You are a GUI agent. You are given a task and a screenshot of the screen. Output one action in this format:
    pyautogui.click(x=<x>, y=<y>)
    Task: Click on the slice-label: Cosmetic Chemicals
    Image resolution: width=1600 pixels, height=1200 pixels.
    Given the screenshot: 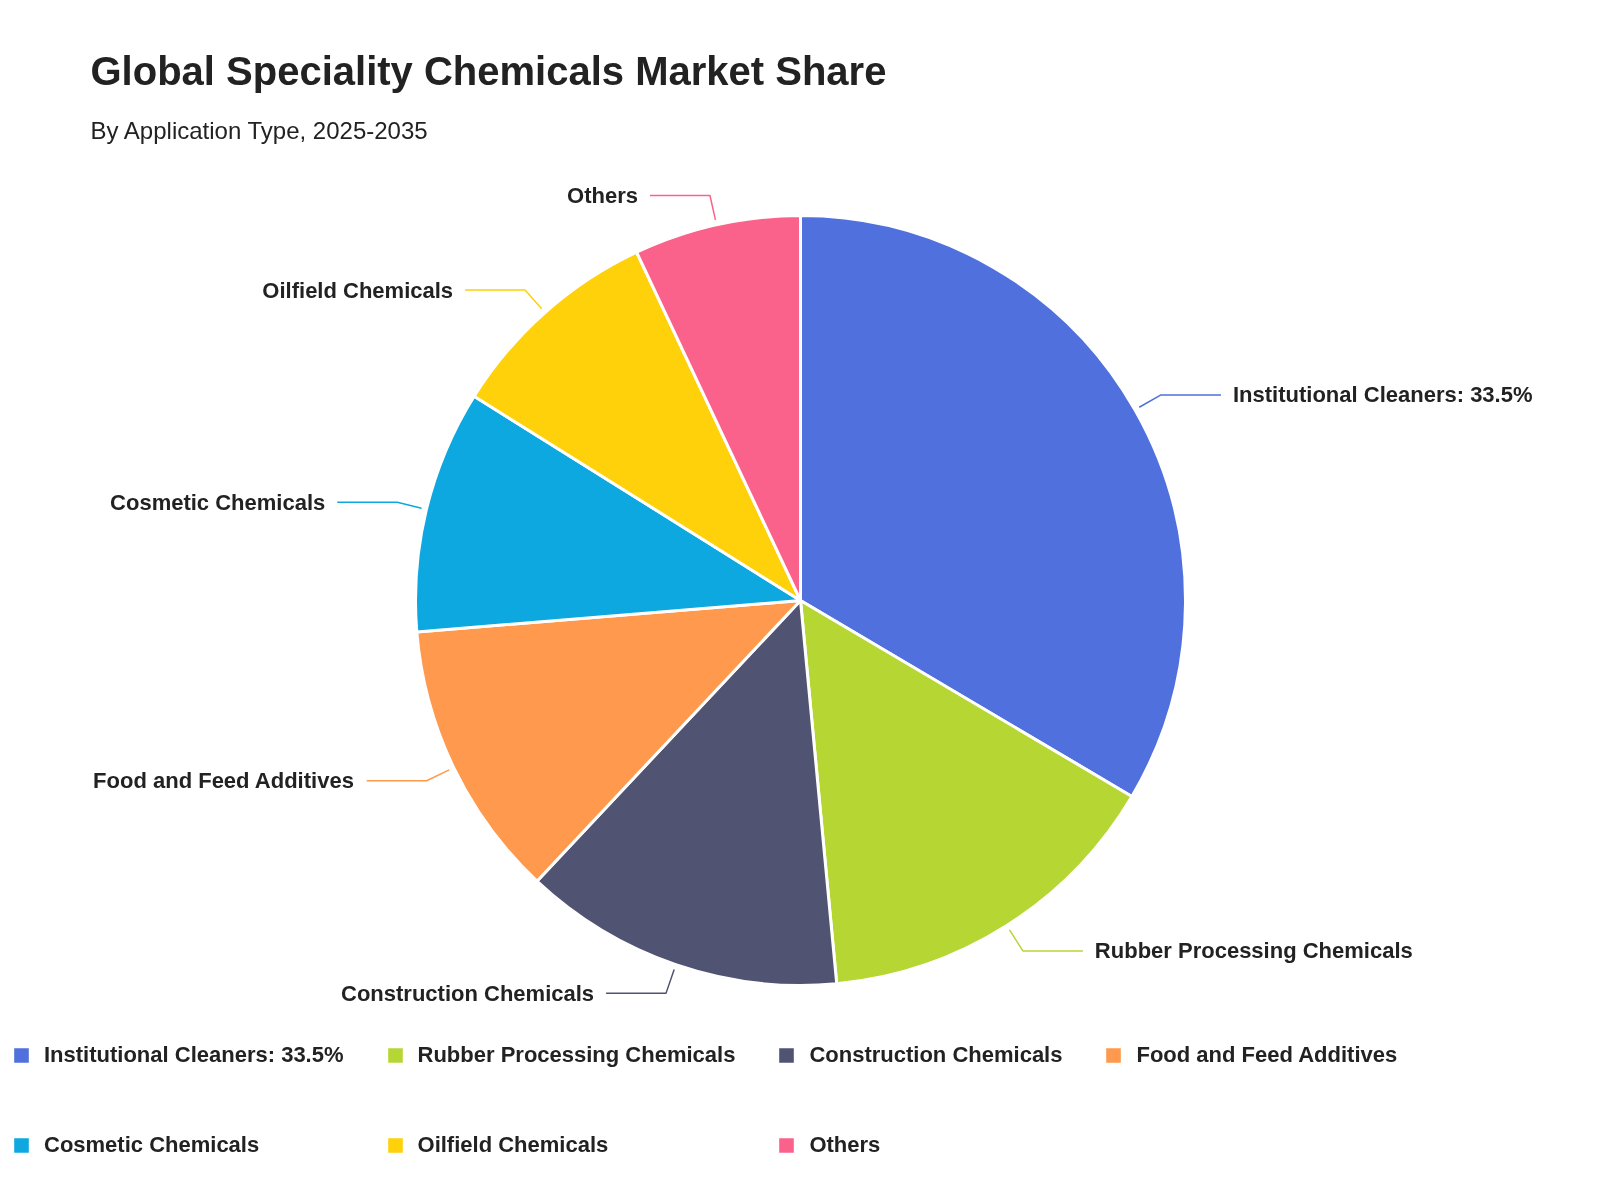 What is the action you would take?
    pyautogui.click(x=218, y=502)
    